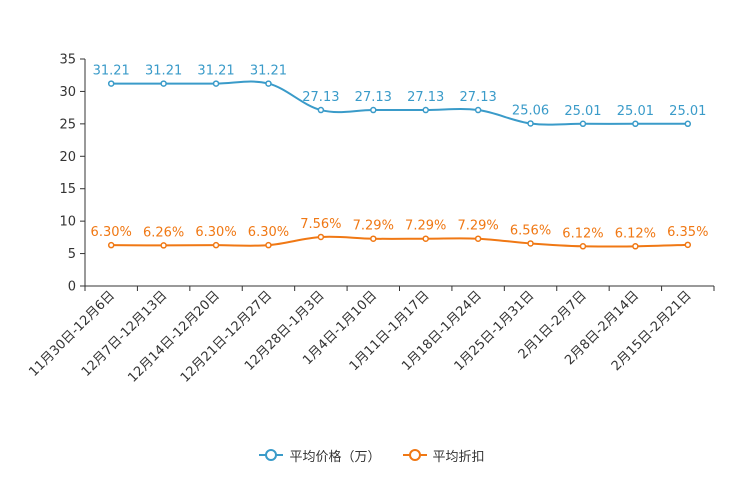 The image size is (744, 496). Describe the element at coordinates (173, 336) in the screenshot. I see `x-tick-label: 12月14日-12月20日` at that location.